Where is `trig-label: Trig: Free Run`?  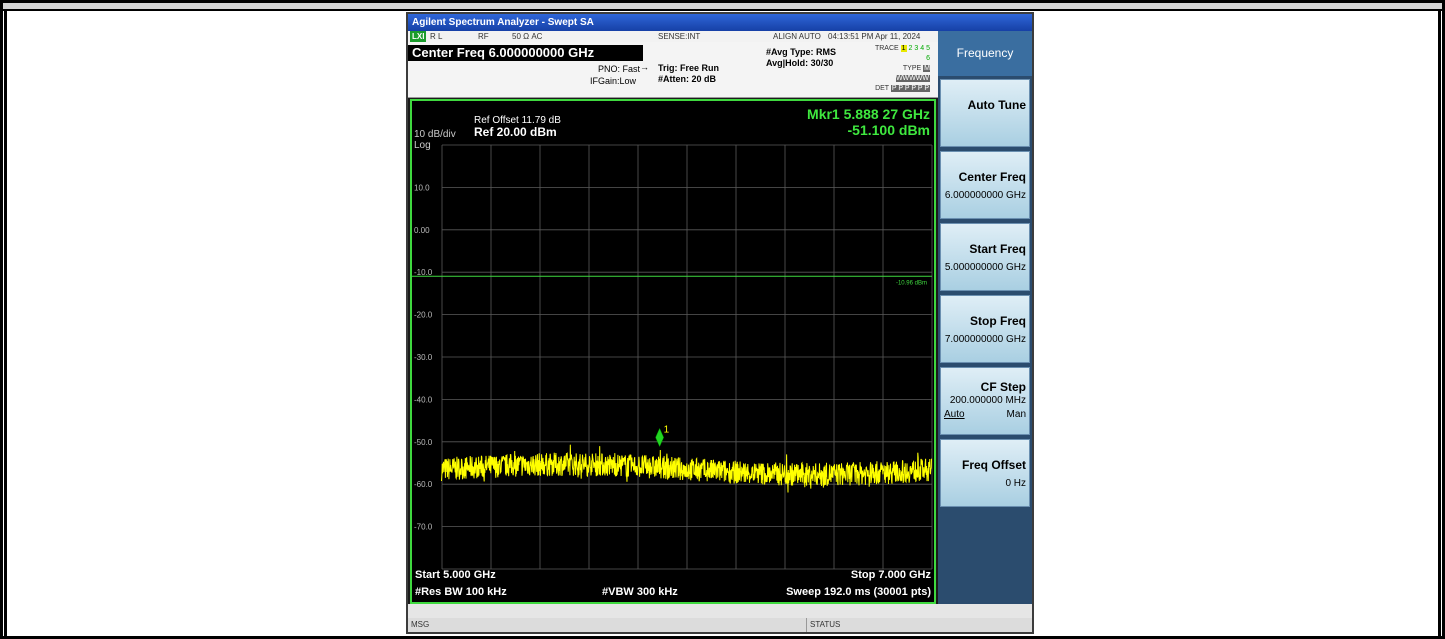
trig-label: Trig: Free Run is located at coordinates (689, 68).